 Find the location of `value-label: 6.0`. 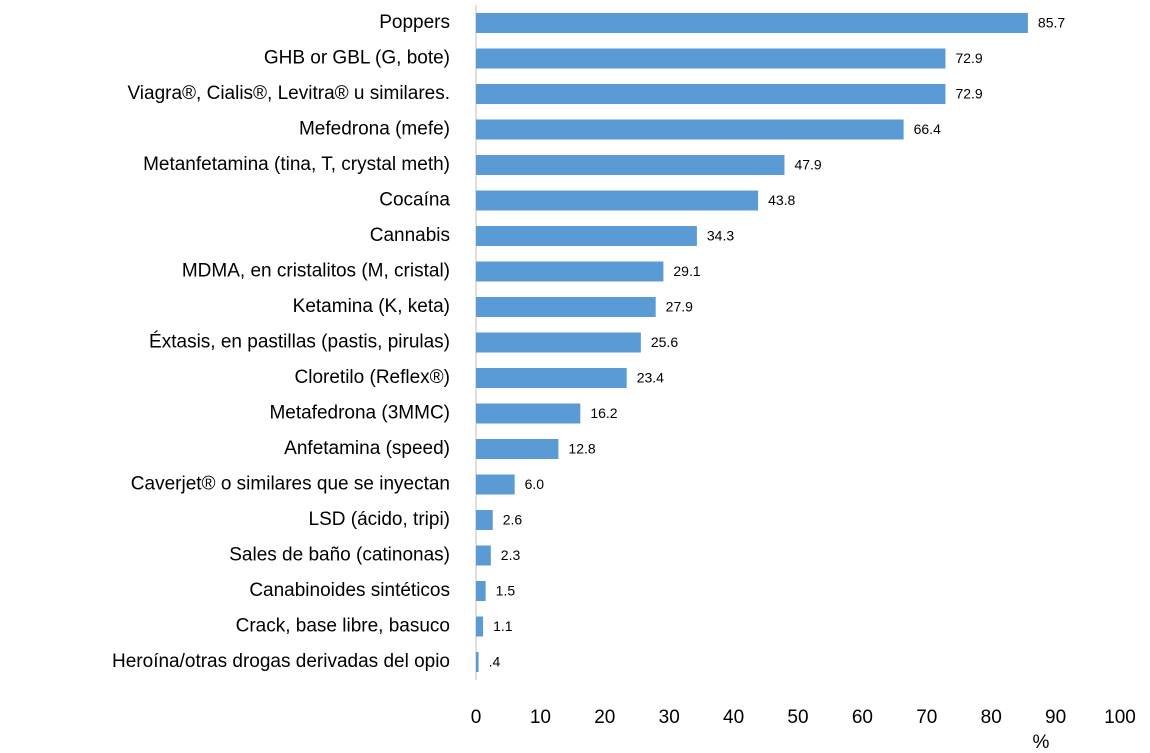

value-label: 6.0 is located at coordinates (535, 484).